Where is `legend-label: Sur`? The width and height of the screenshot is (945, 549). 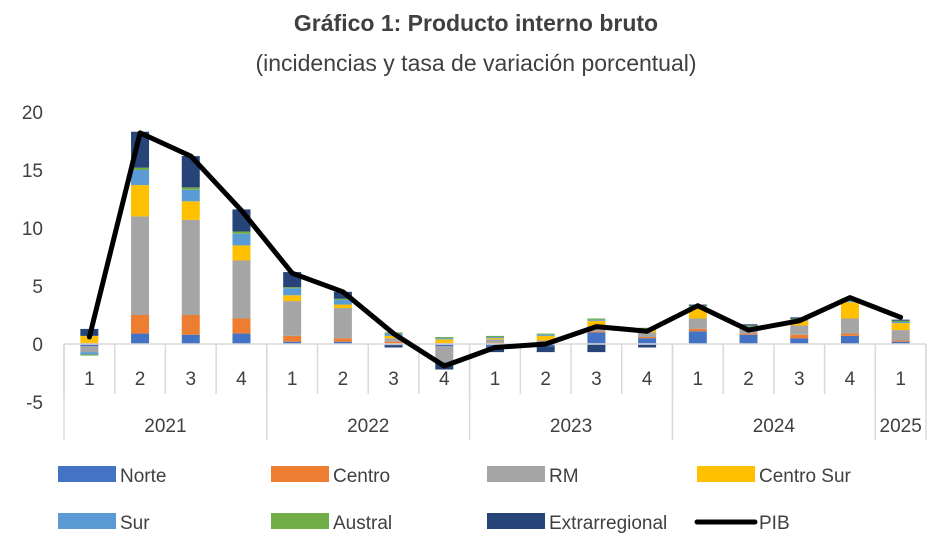 legend-label: Sur is located at coordinates (135, 523).